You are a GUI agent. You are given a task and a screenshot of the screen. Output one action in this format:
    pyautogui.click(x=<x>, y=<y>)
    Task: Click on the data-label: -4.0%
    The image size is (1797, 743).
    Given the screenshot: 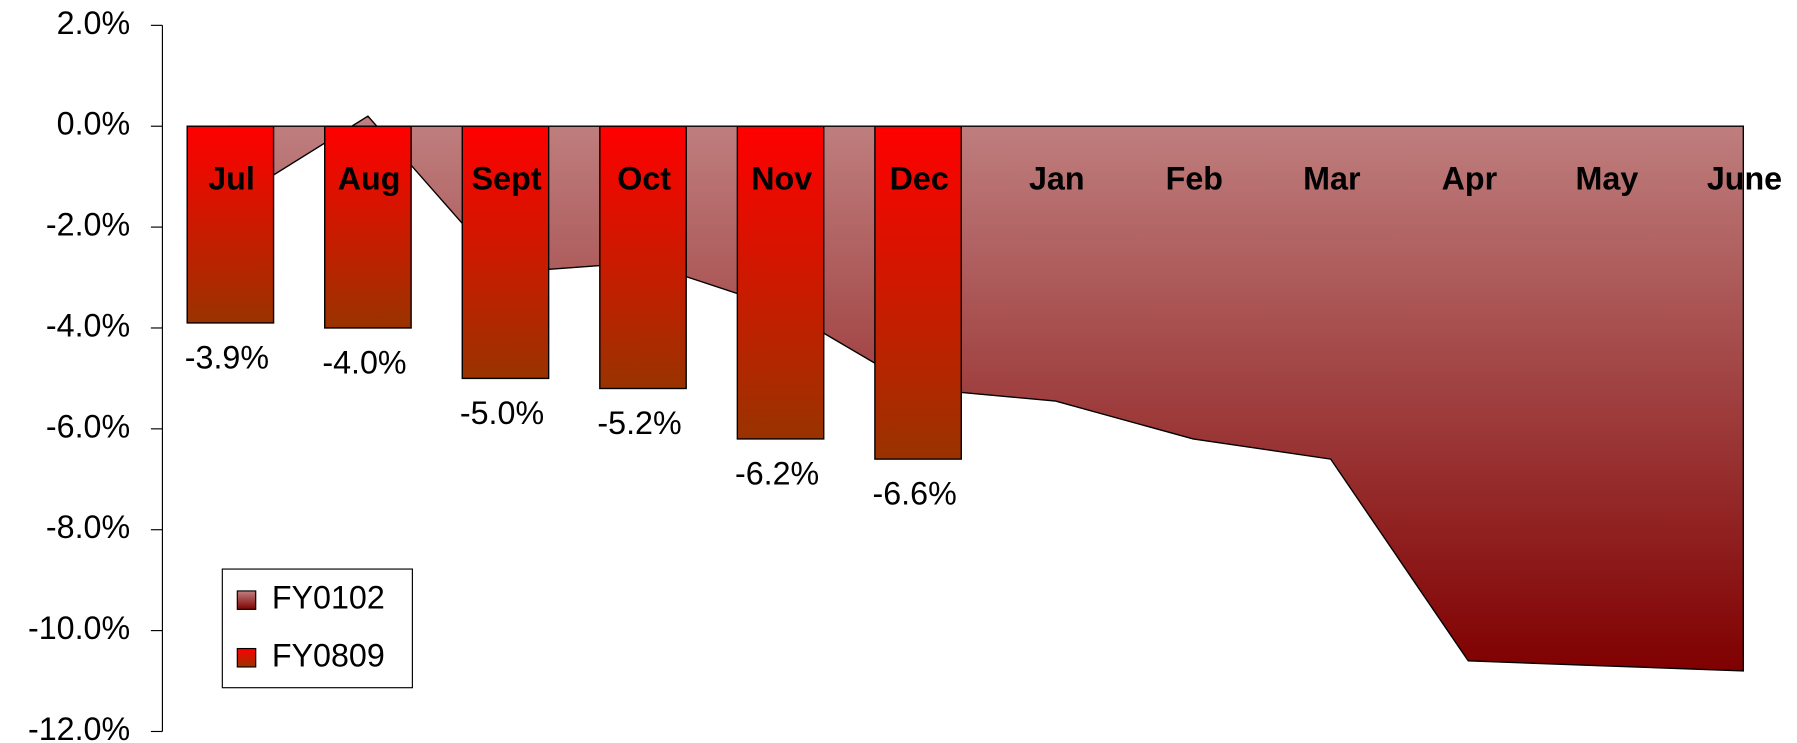 What is the action you would take?
    pyautogui.click(x=364, y=362)
    